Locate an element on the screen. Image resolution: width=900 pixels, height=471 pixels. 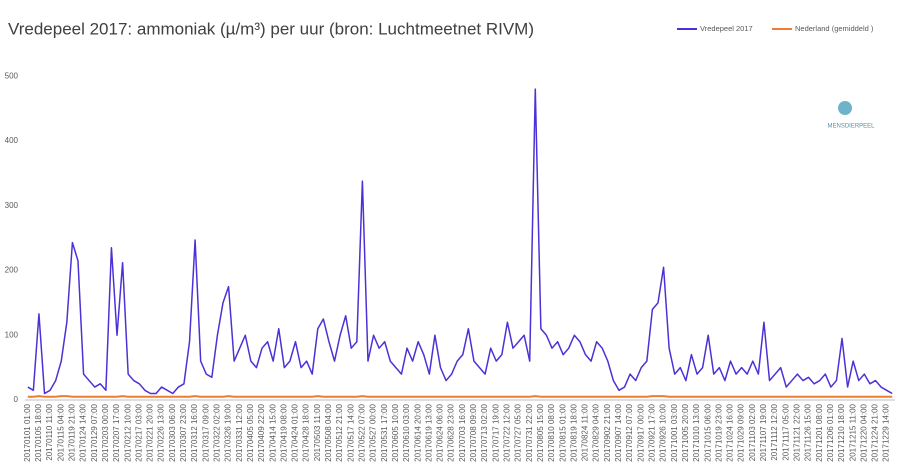
x-tick-label: 20170722 12:00 is located at coordinates (507, 432).